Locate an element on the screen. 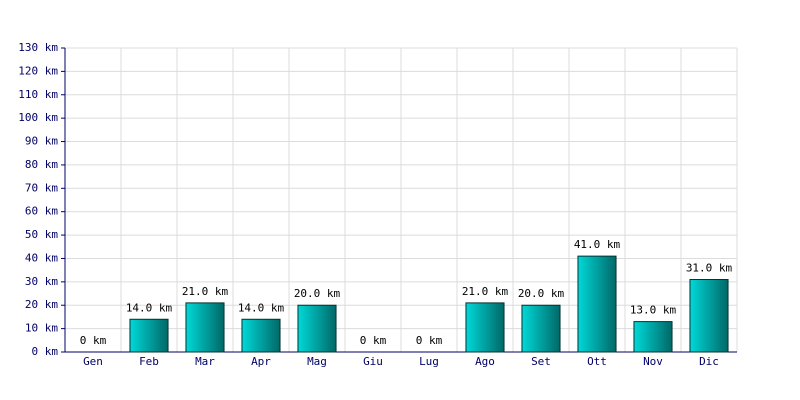 Image resolution: width=800 pixels, height=400 pixels. y-tick-label: 80 km is located at coordinates (41, 164).